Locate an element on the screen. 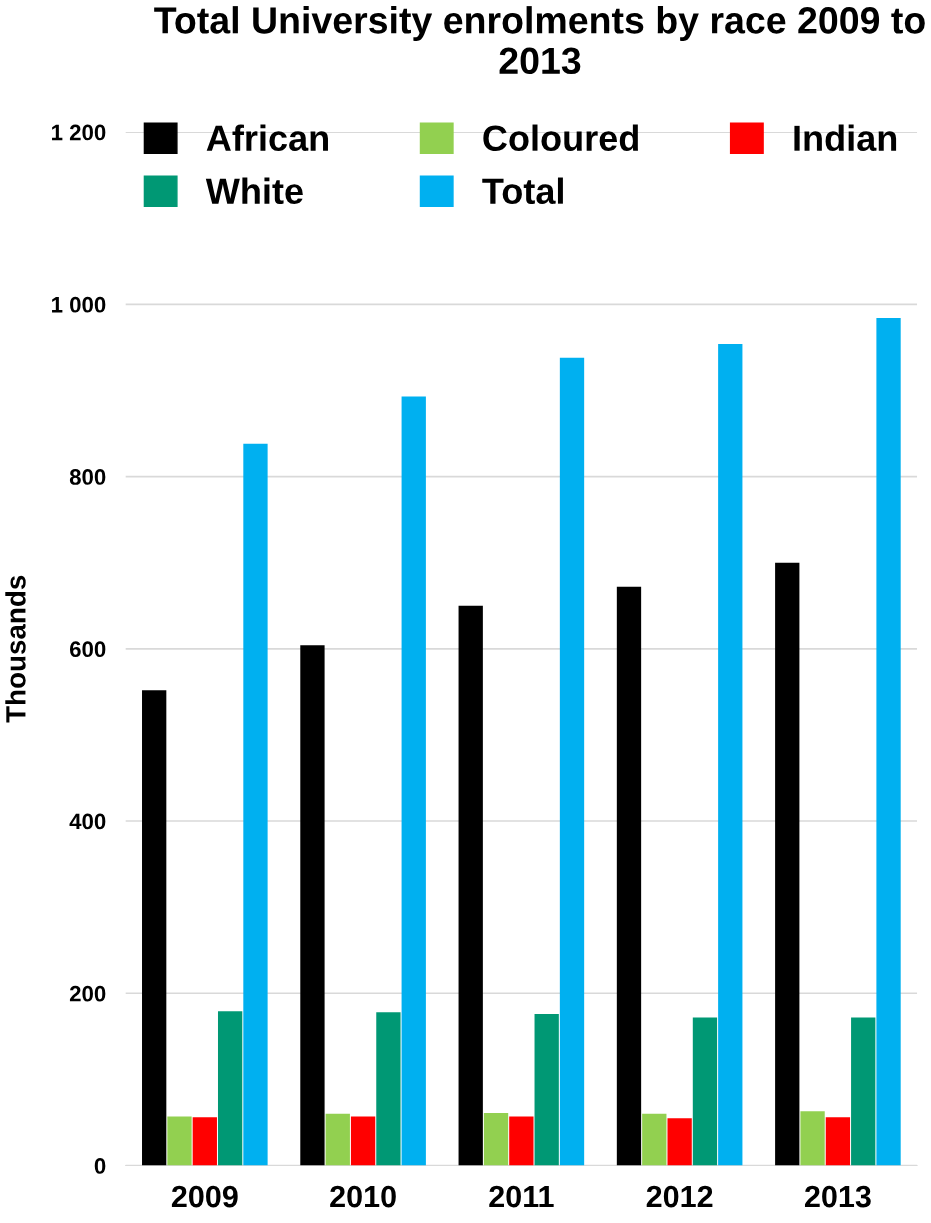 This screenshot has width=931, height=1223. legend-label: White is located at coordinates (254, 191).